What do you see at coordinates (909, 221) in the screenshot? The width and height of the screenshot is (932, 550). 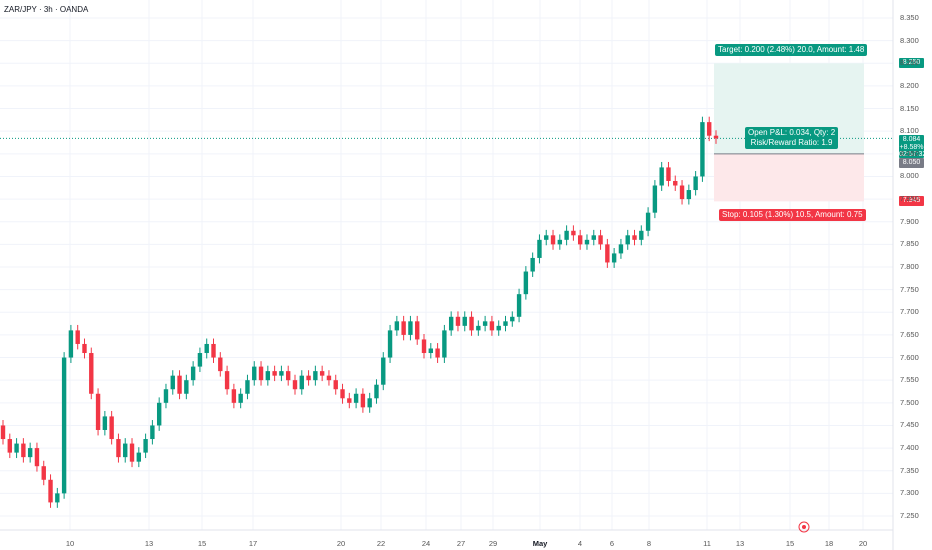 I see `price-axis-label: 7.900` at bounding box center [909, 221].